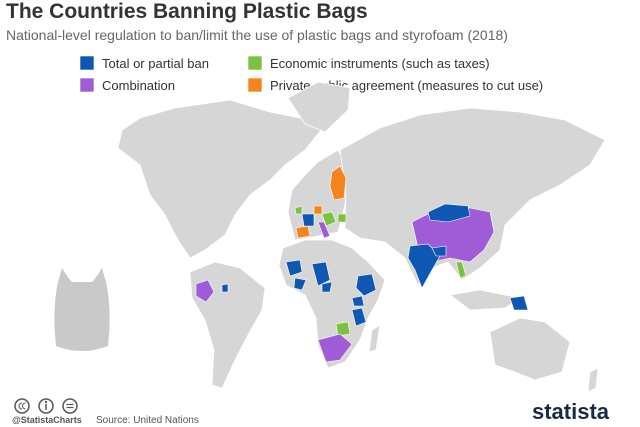  Describe the element at coordinates (187, 11) in the screenshot. I see `title: The Countries Banning Plastic Bags` at that location.